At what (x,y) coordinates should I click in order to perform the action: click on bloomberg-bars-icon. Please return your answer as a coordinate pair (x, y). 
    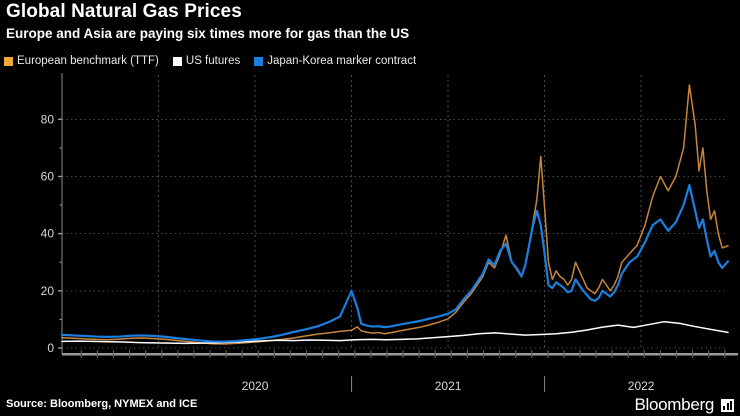
    Looking at the image, I should click on (727, 405).